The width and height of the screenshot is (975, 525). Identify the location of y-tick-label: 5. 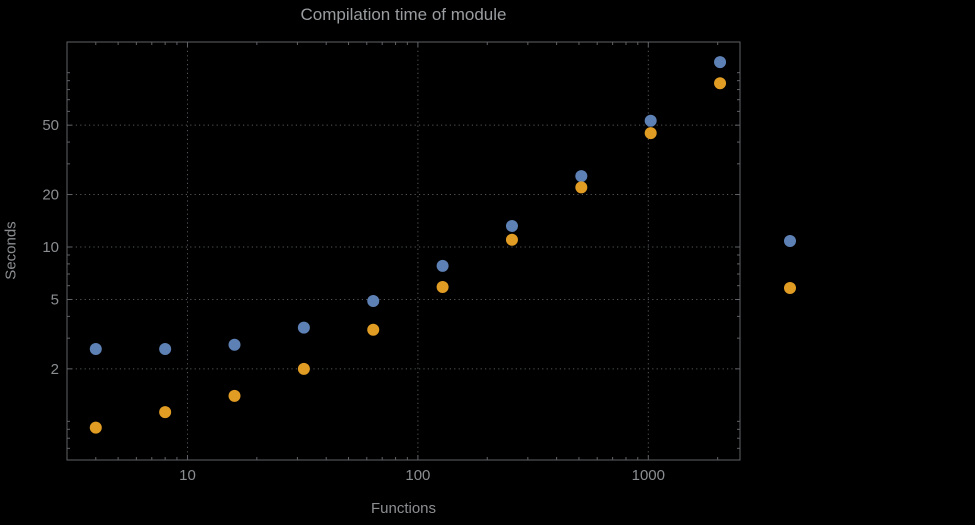
(55, 299).